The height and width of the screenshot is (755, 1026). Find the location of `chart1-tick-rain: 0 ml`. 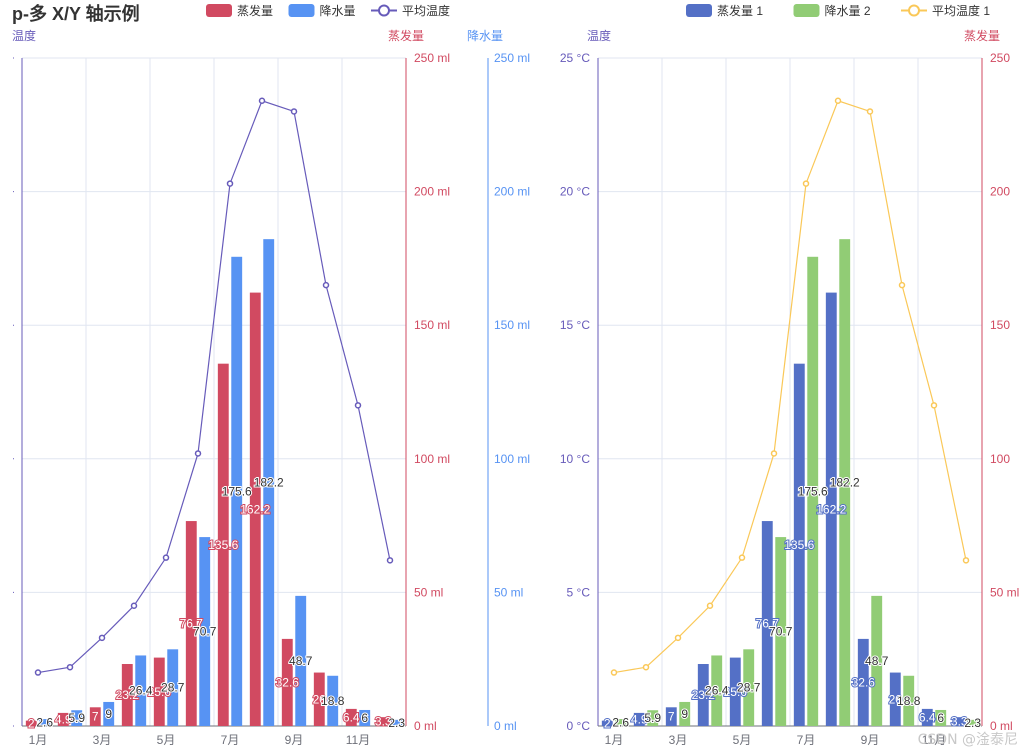

chart1-tick-rain: 0 ml is located at coordinates (505, 726).